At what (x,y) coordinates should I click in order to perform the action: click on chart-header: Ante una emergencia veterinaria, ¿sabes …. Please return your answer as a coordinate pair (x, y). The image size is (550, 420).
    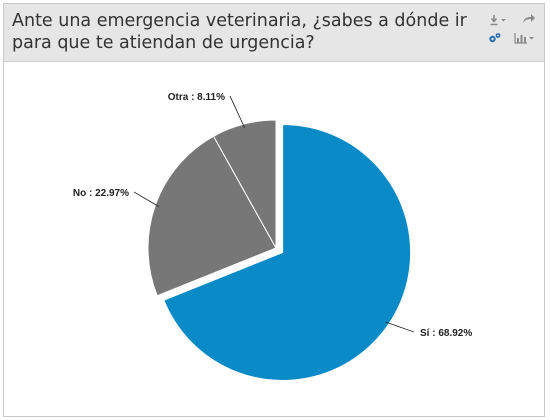
    Looking at the image, I should click on (274, 33).